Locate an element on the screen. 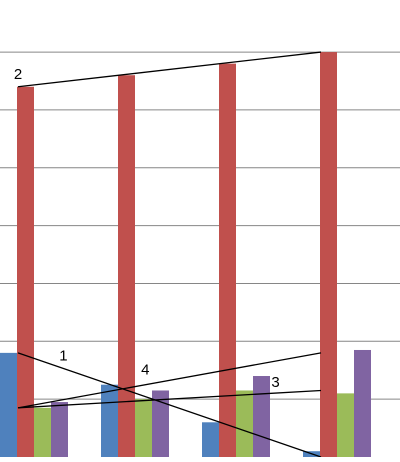  annotation-label-3: 3 is located at coordinates (275, 382).